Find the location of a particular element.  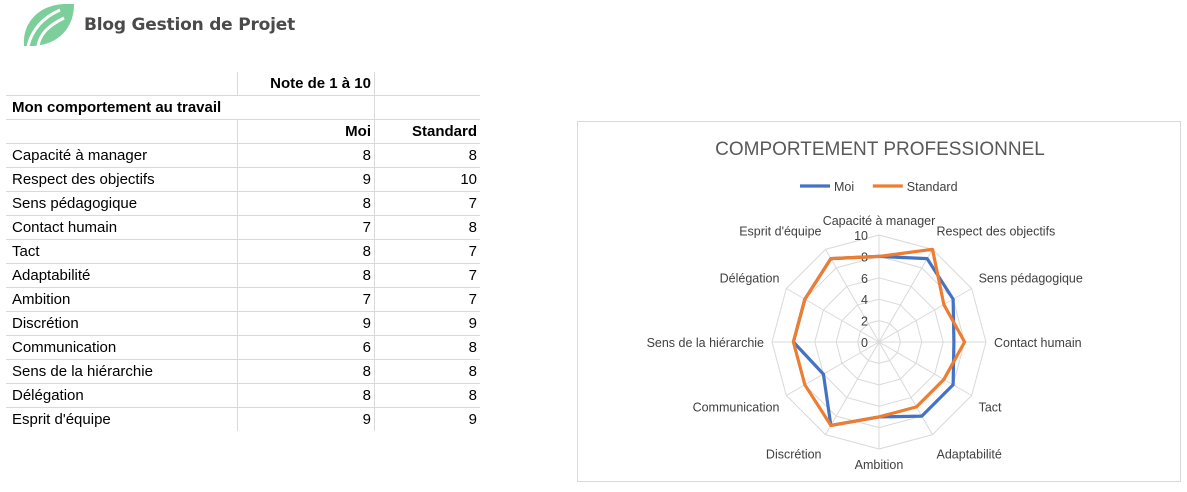

tick-label: 0 is located at coordinates (864, 343).